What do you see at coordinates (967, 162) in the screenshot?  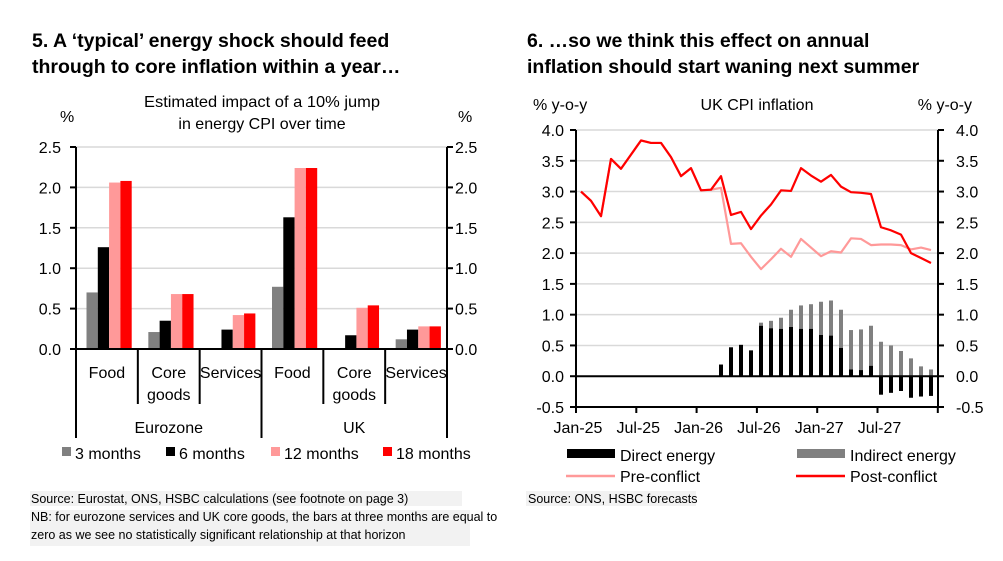 I see `y-tick-label-right: 3.5` at bounding box center [967, 162].